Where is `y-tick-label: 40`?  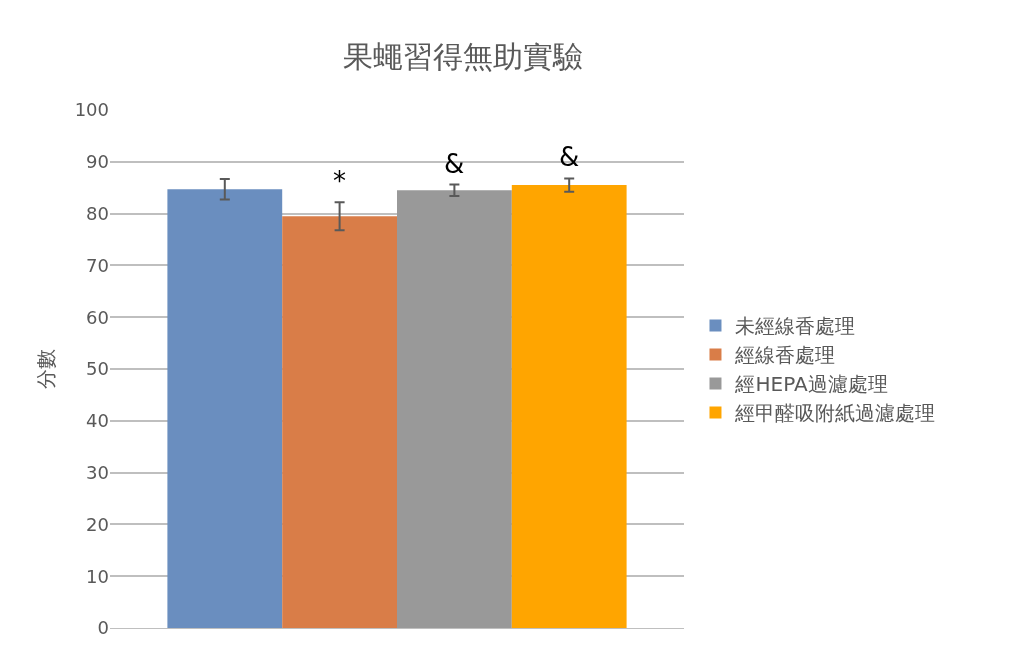
y-tick-label: 40 is located at coordinates (97, 421).